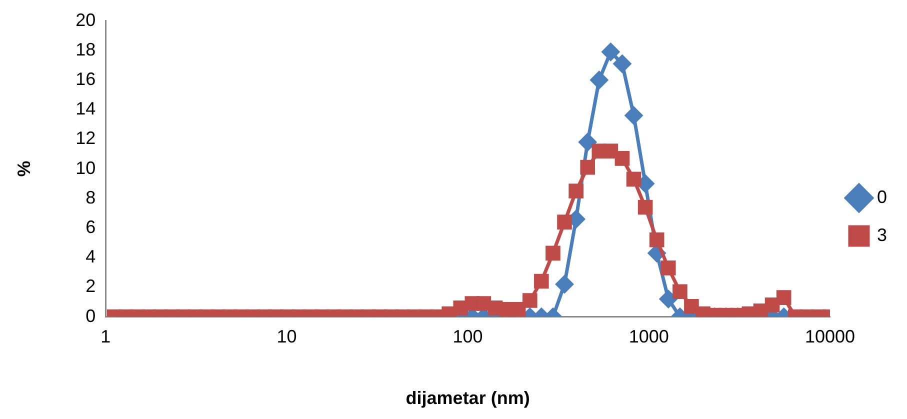  Describe the element at coordinates (91, 256) in the screenshot. I see `y-tick-label: 4` at that location.